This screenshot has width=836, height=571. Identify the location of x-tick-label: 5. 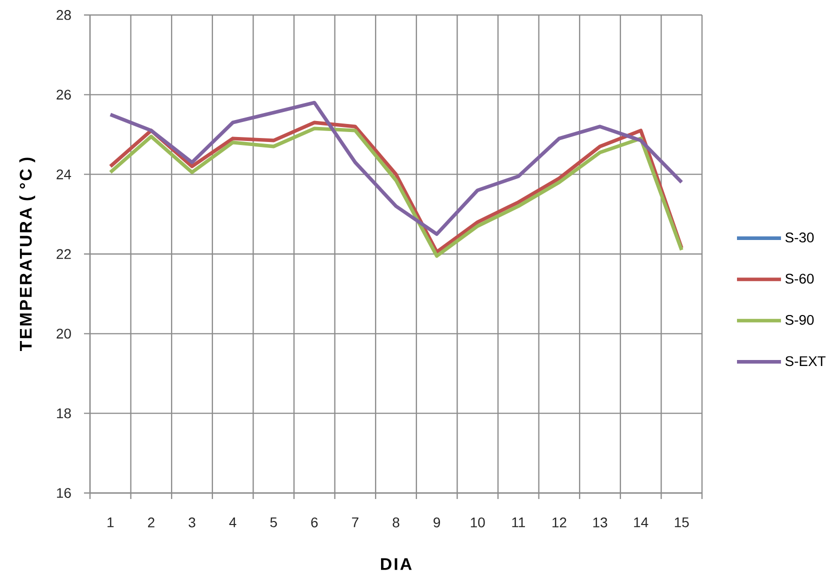
(273, 523).